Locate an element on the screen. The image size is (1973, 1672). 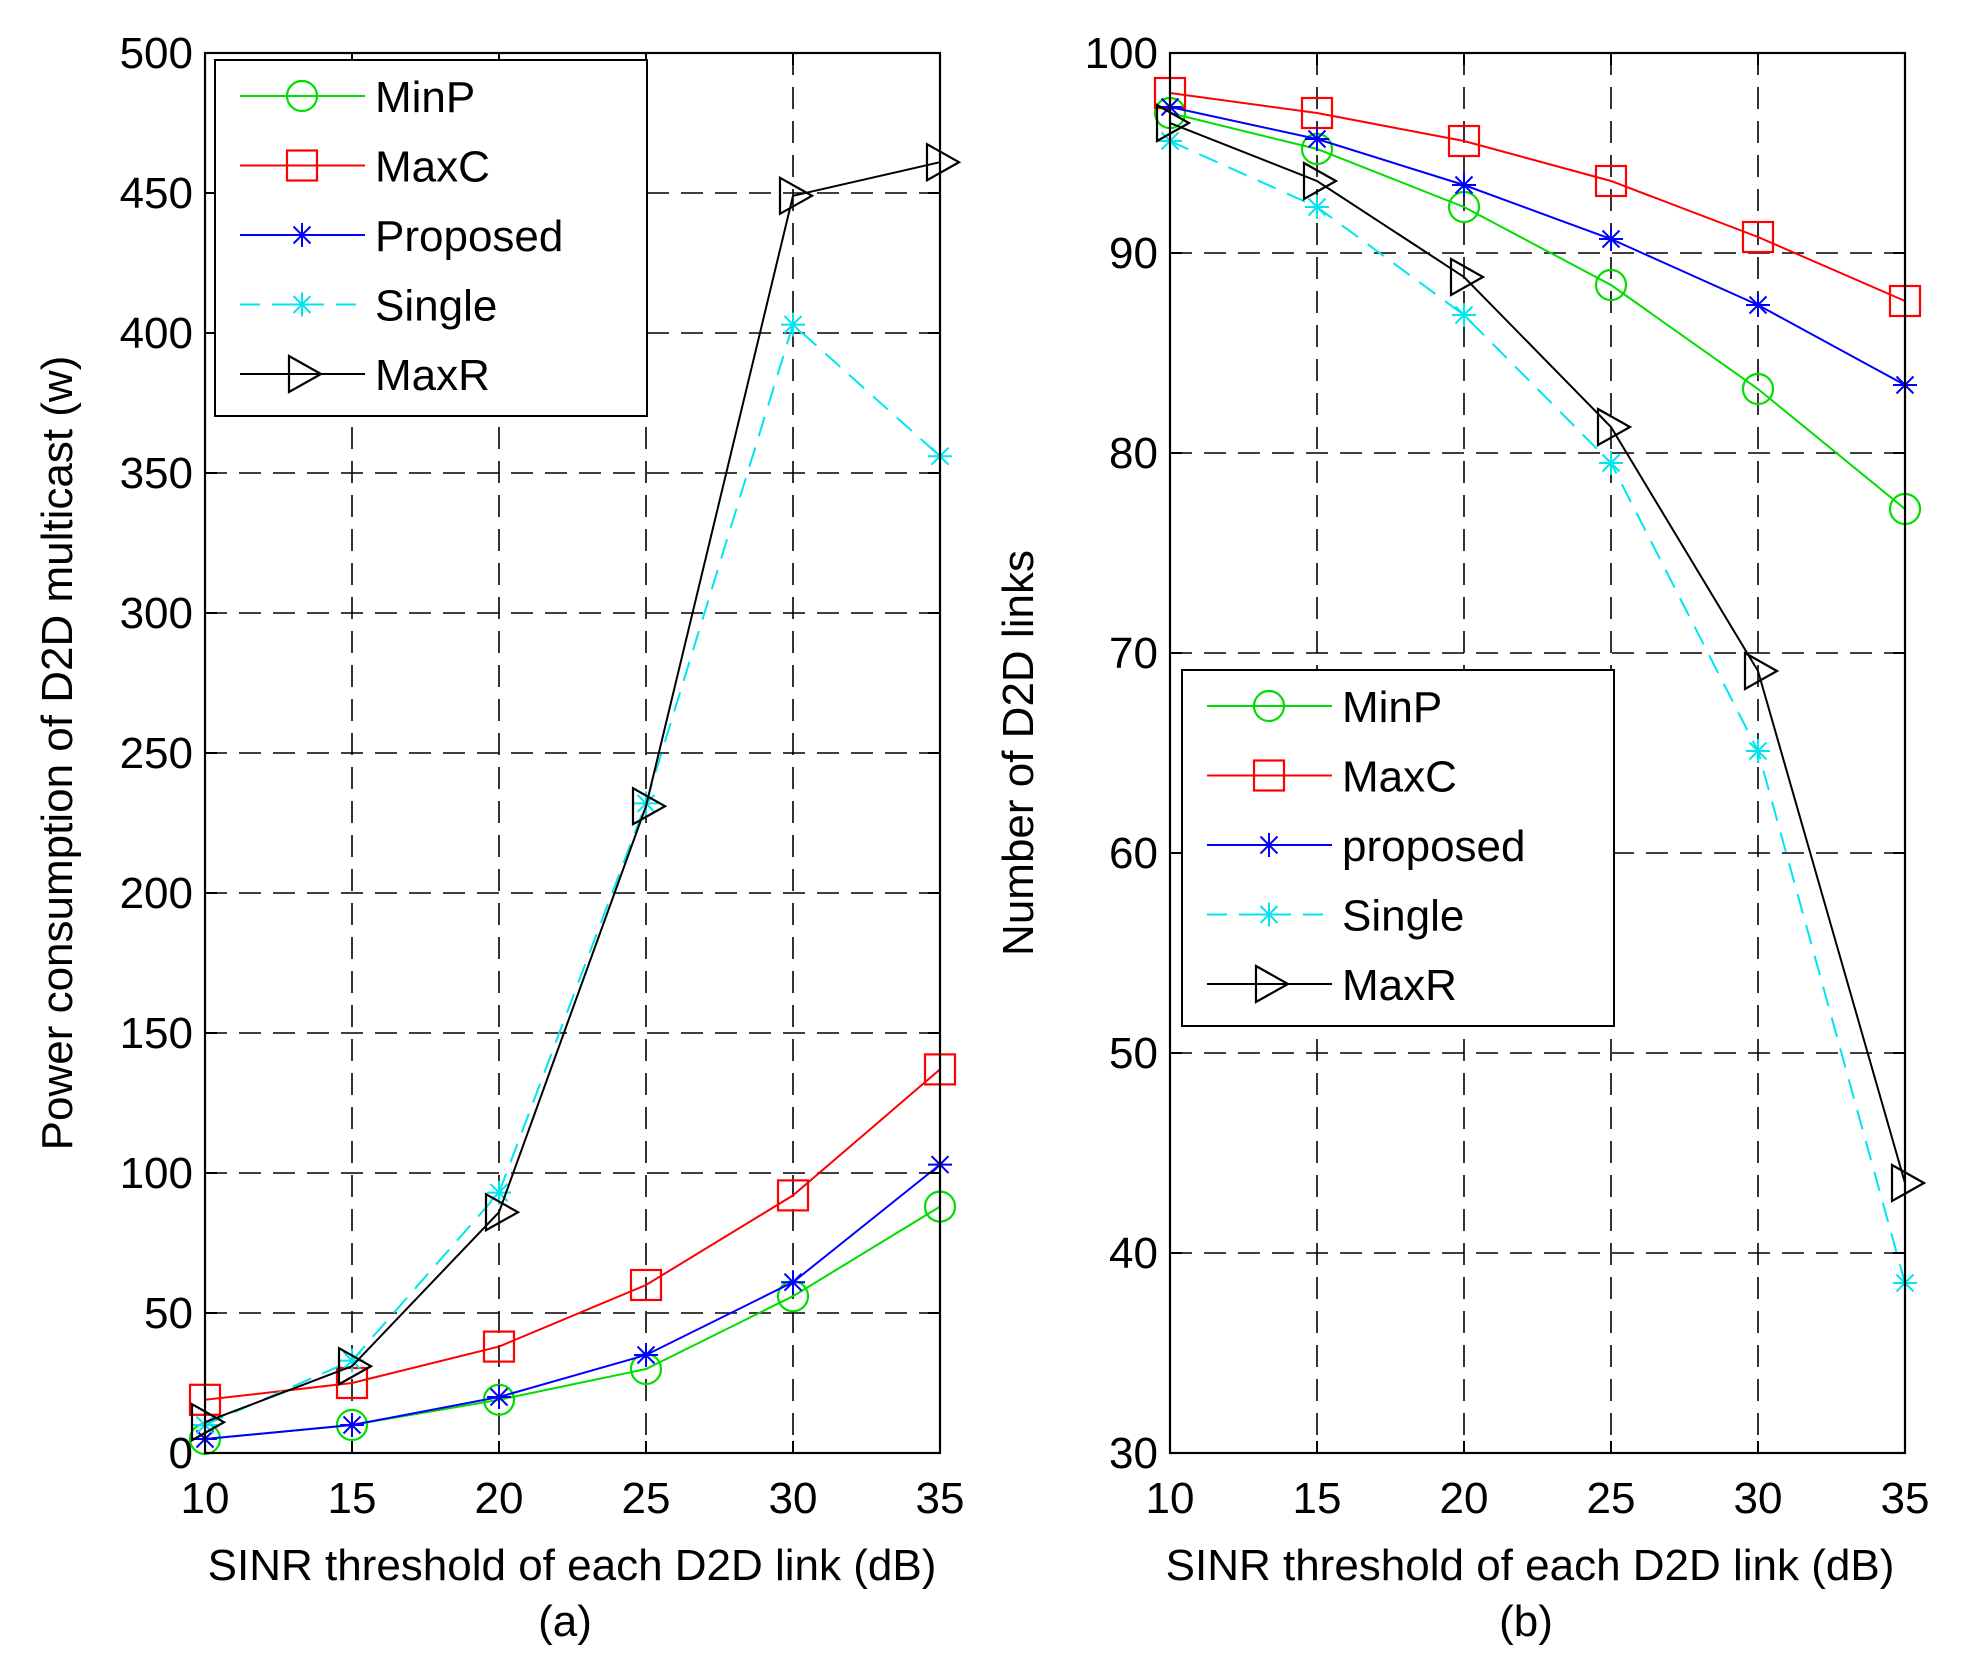
y-tick-label: 300 is located at coordinates (156, 613).